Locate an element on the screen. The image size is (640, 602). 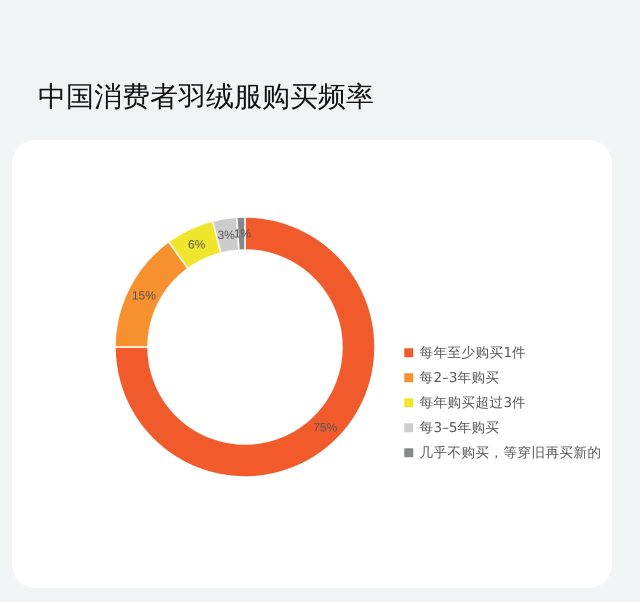
legend-label: 每年购买超过3件 is located at coordinates (473, 402).